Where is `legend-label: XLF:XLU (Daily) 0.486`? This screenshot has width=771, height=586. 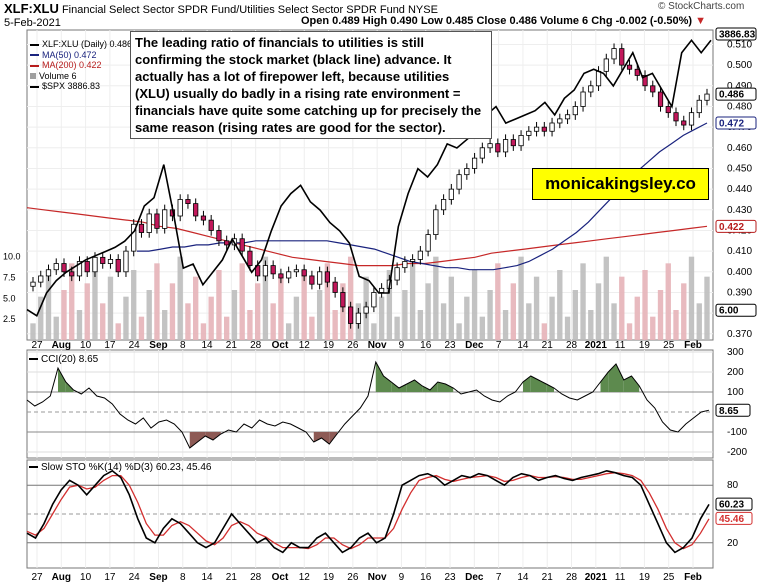 legend-label: XLF:XLU (Daily) 0.486 is located at coordinates (87, 44).